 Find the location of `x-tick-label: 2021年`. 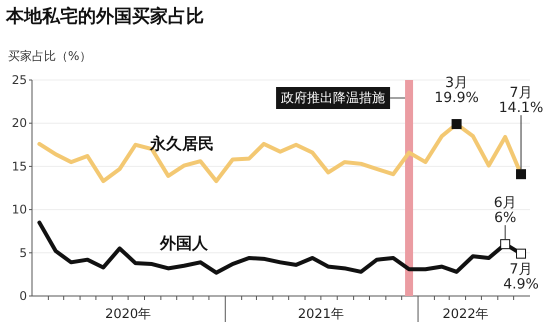

x-tick-label: 2021年 is located at coordinates (321, 314).